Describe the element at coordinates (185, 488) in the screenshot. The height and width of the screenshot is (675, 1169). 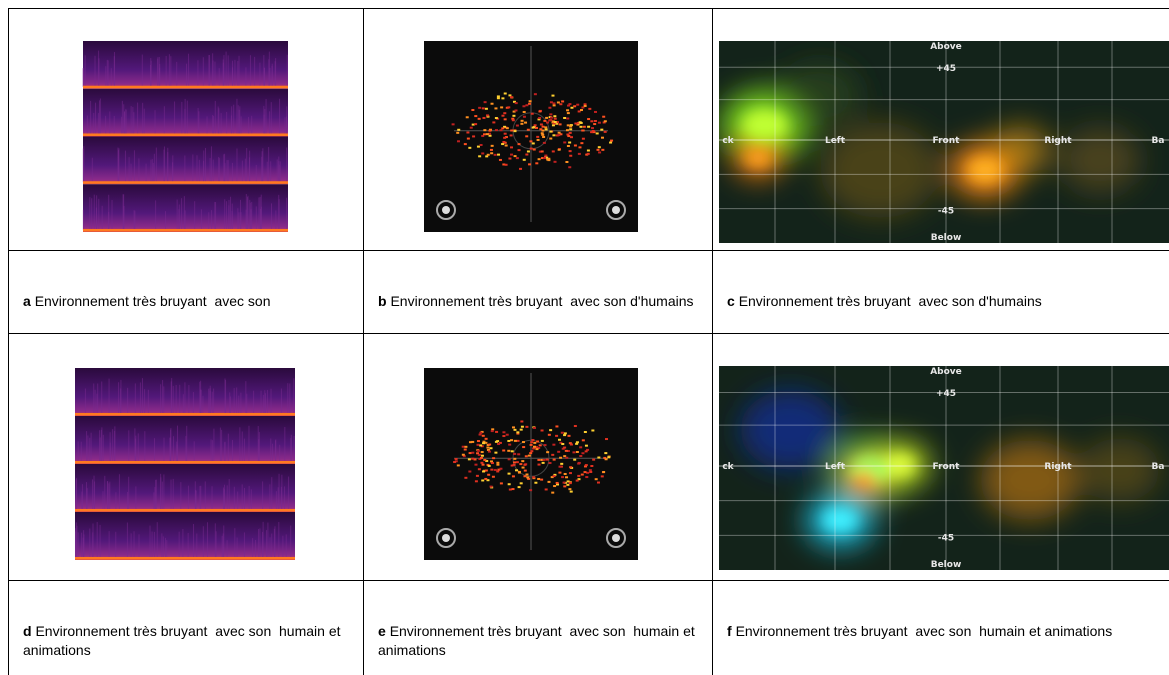
I see `spectrogram-band` at that location.